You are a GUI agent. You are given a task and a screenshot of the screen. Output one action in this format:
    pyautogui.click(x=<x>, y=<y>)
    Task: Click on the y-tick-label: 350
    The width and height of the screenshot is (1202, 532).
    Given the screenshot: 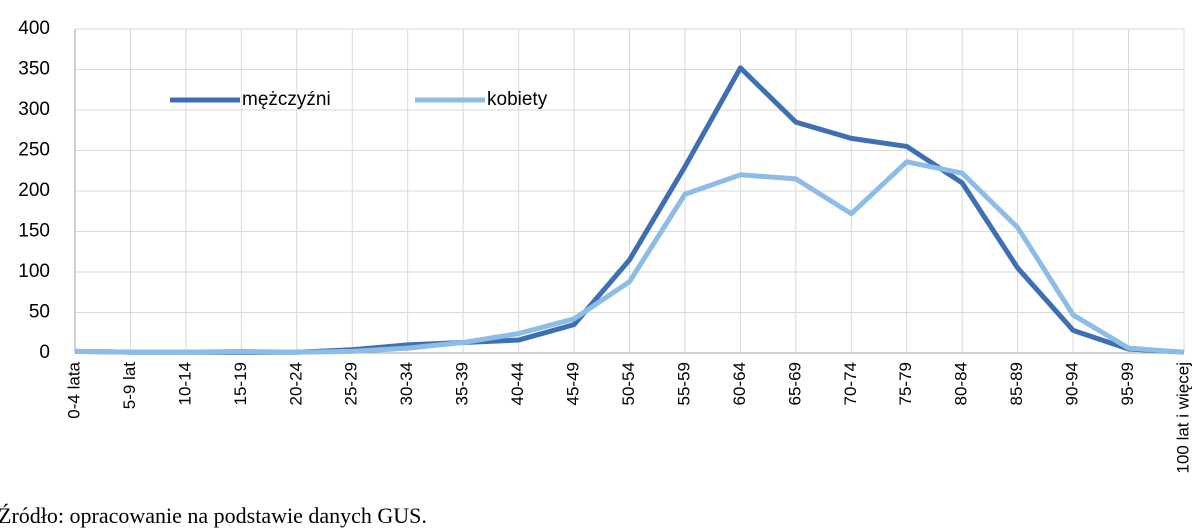 What is the action you would take?
    pyautogui.click(x=34, y=69)
    